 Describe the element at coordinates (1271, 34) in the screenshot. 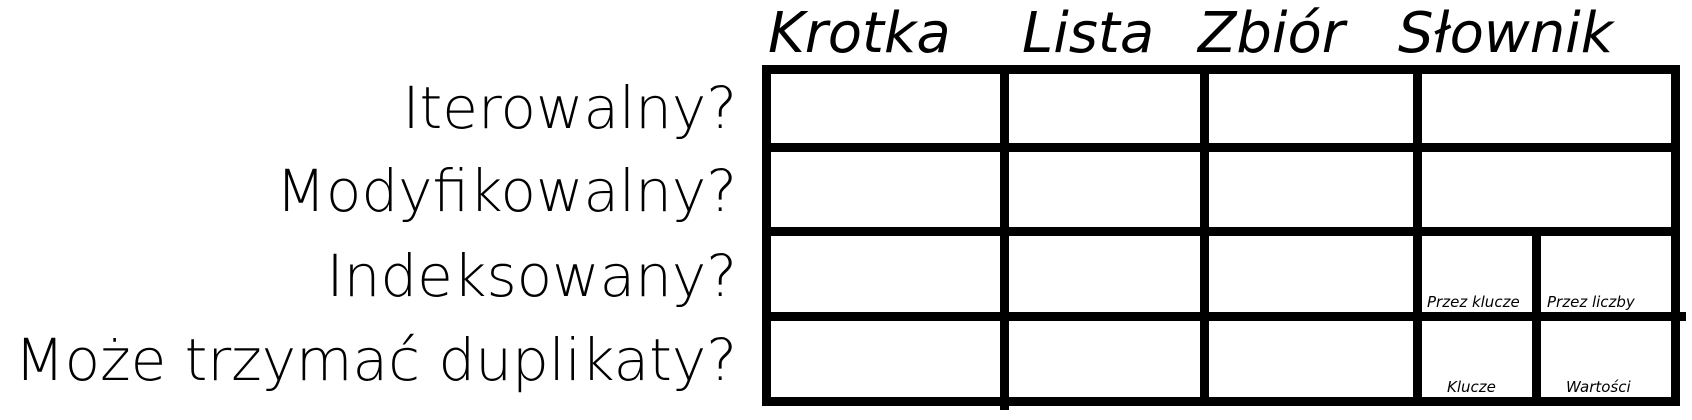

I see `column-header-set: Zbiór` at that location.